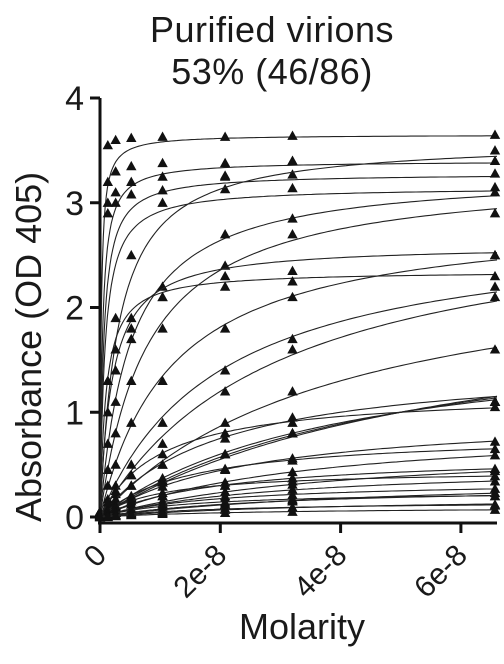 This screenshot has height=664, width=504. What do you see at coordinates (95, 556) in the screenshot?
I see `x-tick-label: 0` at bounding box center [95, 556].